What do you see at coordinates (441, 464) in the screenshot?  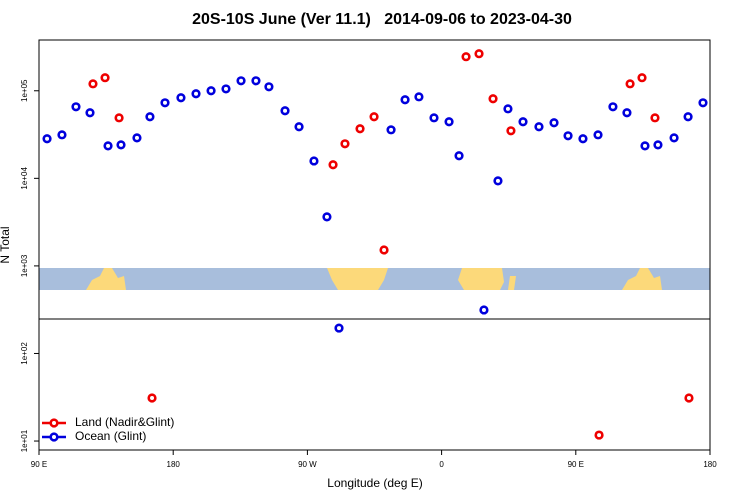 I see `x-tick-label: 0` at bounding box center [441, 464].